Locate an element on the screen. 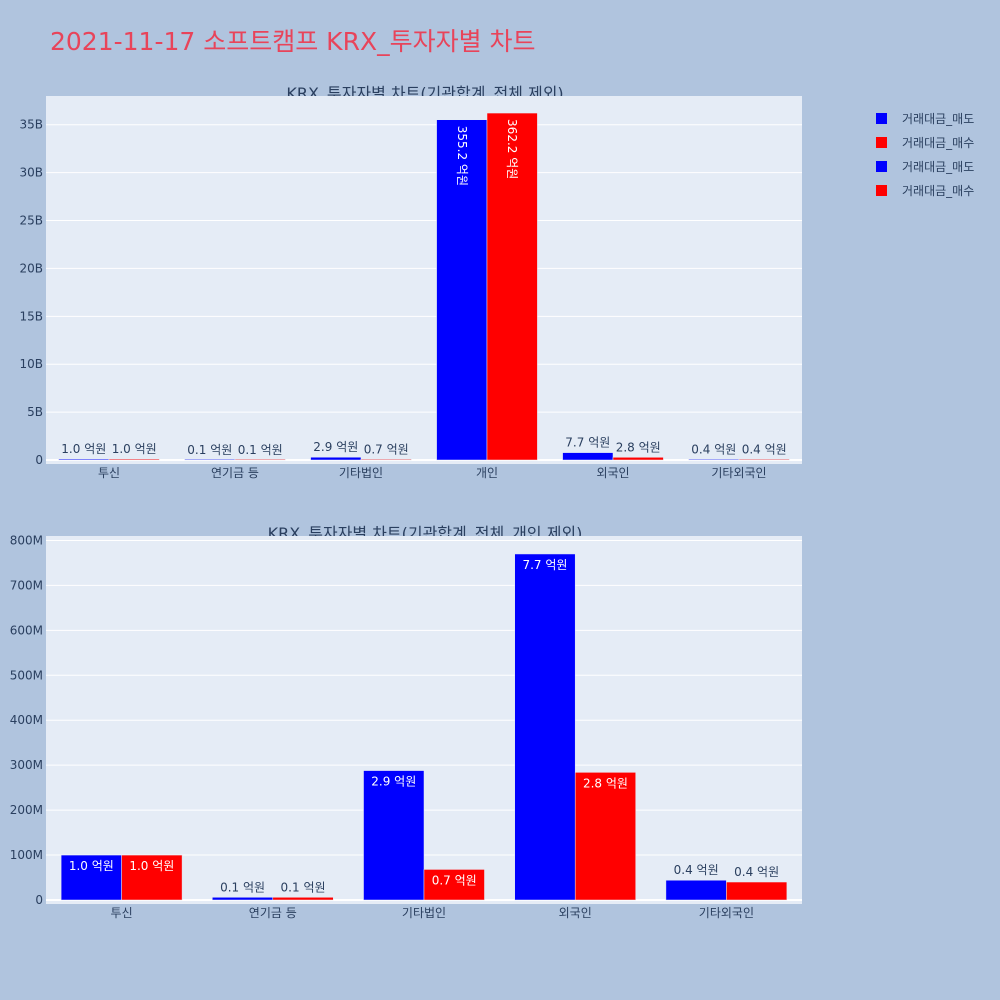 The height and width of the screenshot is (1000, 1000). y-tick-label: 25B is located at coordinates (31, 221).